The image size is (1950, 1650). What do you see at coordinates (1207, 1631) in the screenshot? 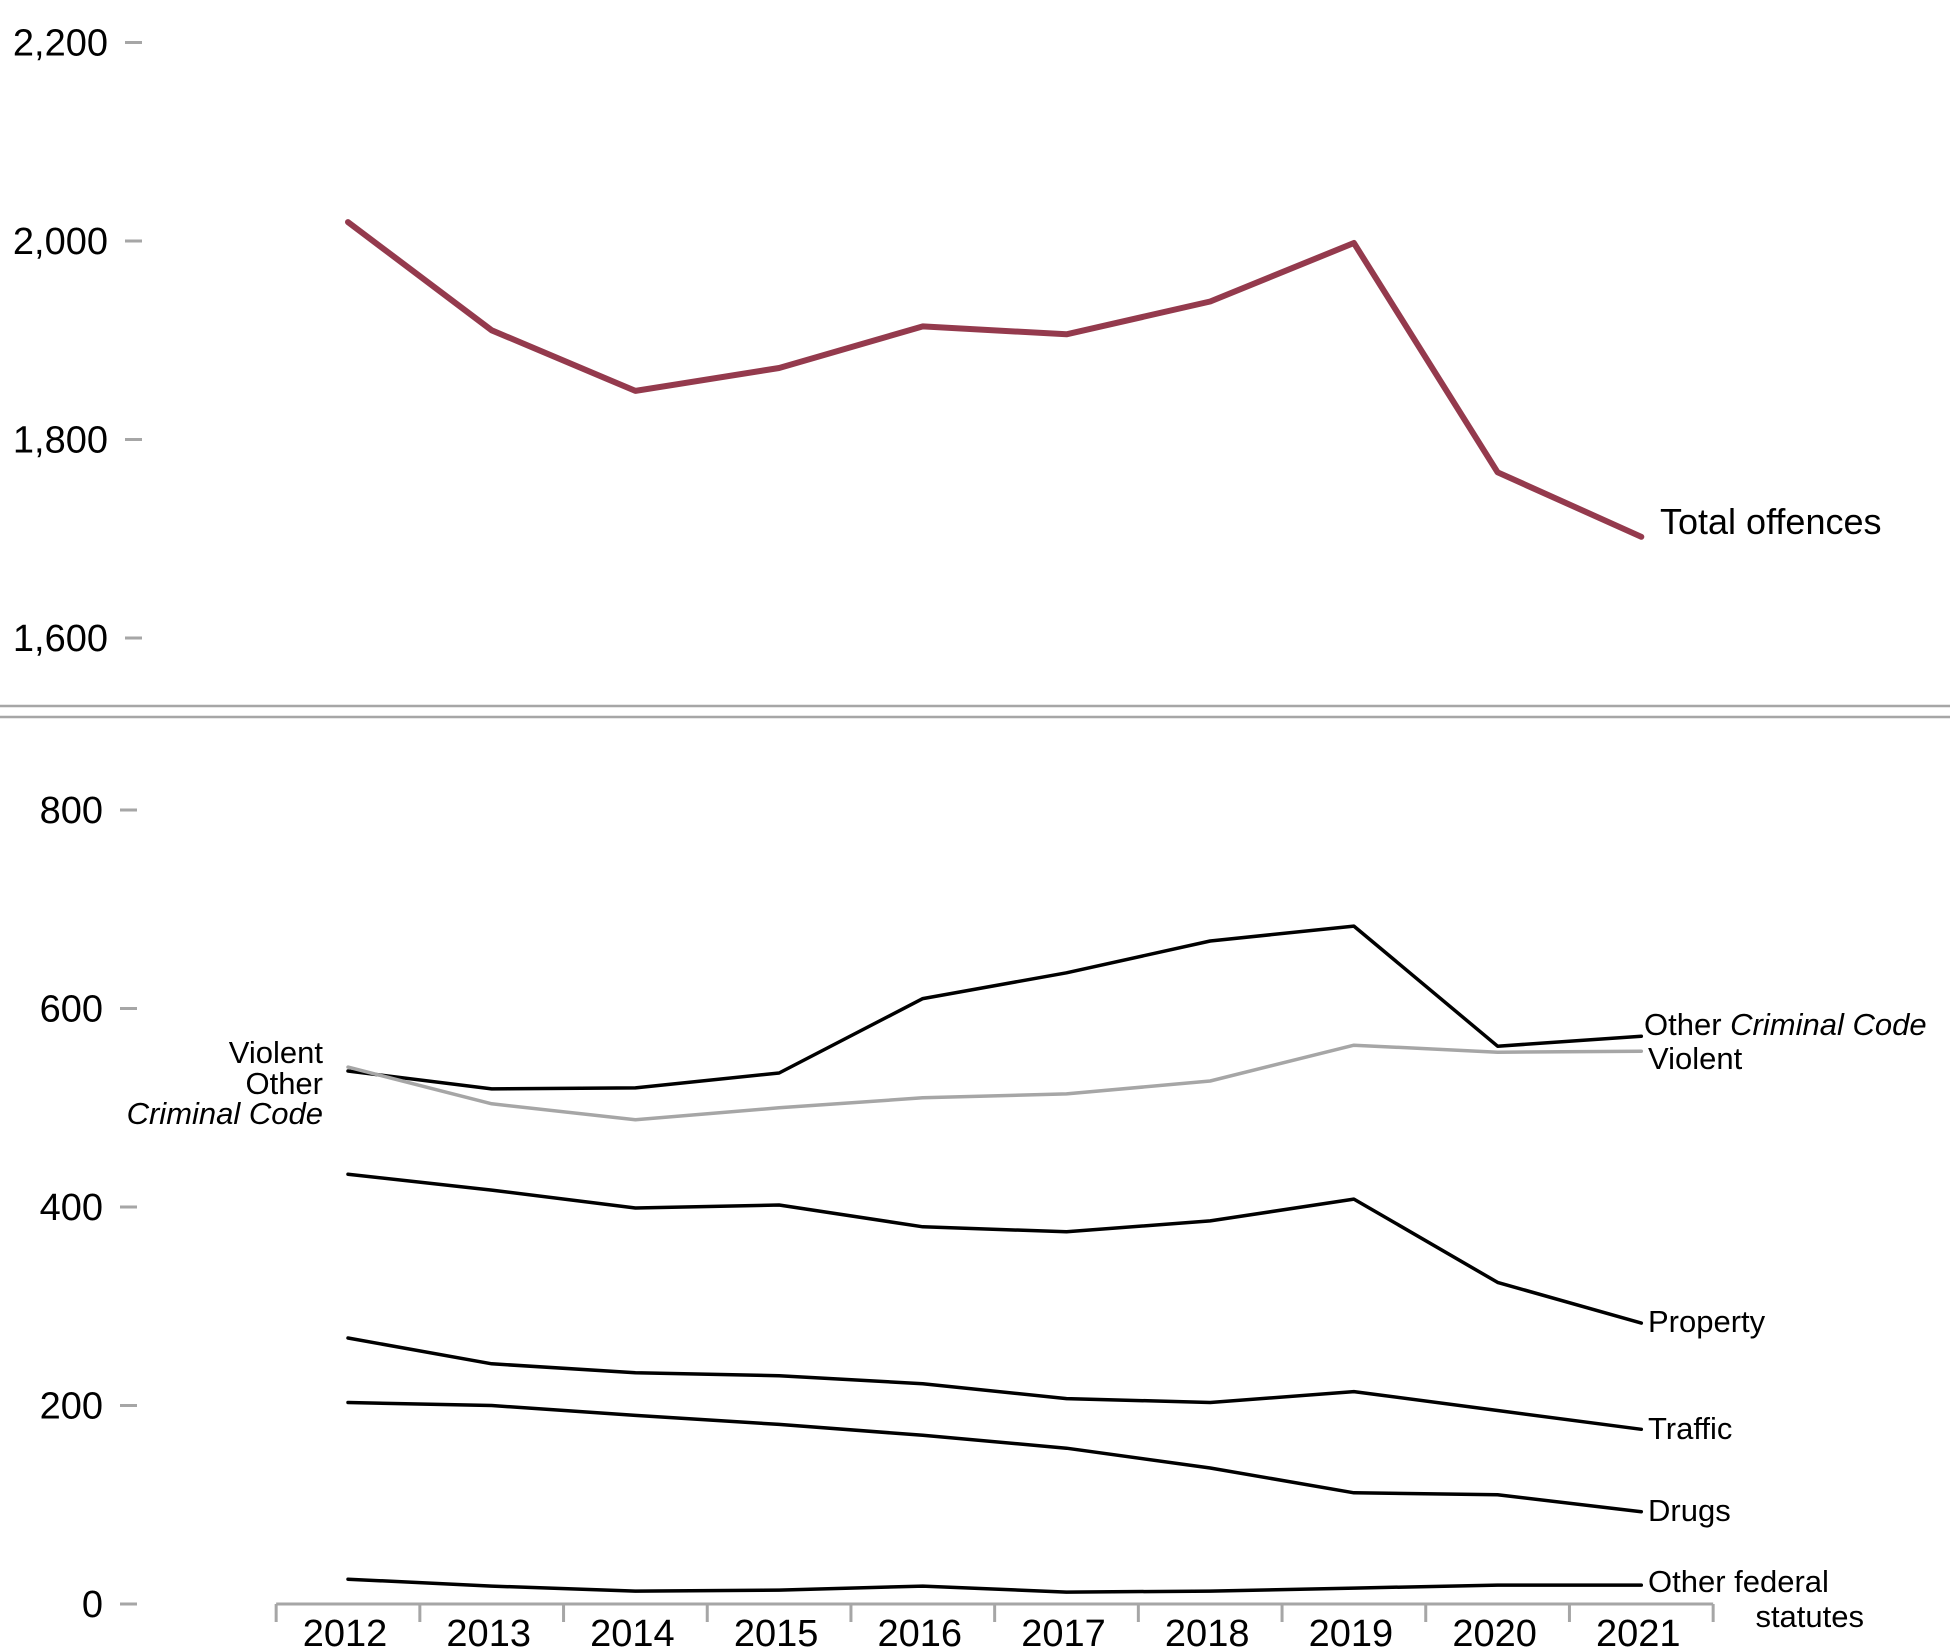
I see `x-tick-label: 2018` at bounding box center [1207, 1631].